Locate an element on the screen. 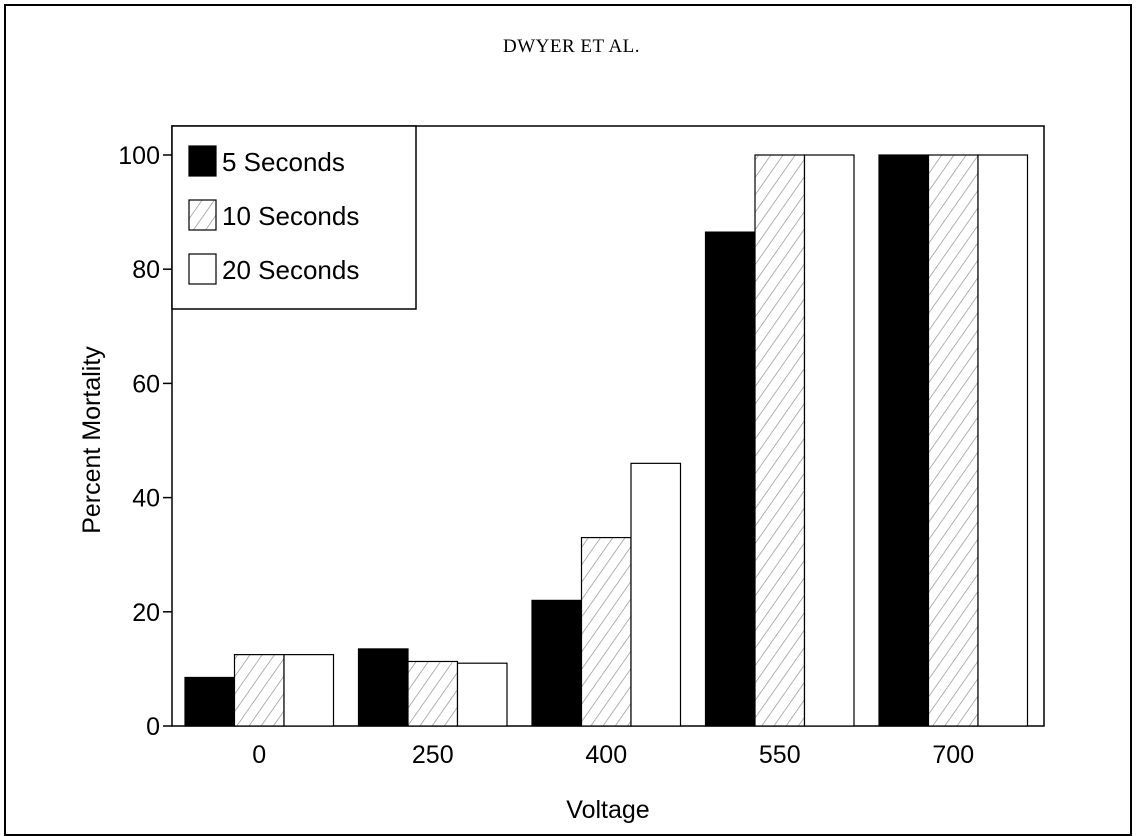  y-tick-label-0: 0 is located at coordinates (153, 727).